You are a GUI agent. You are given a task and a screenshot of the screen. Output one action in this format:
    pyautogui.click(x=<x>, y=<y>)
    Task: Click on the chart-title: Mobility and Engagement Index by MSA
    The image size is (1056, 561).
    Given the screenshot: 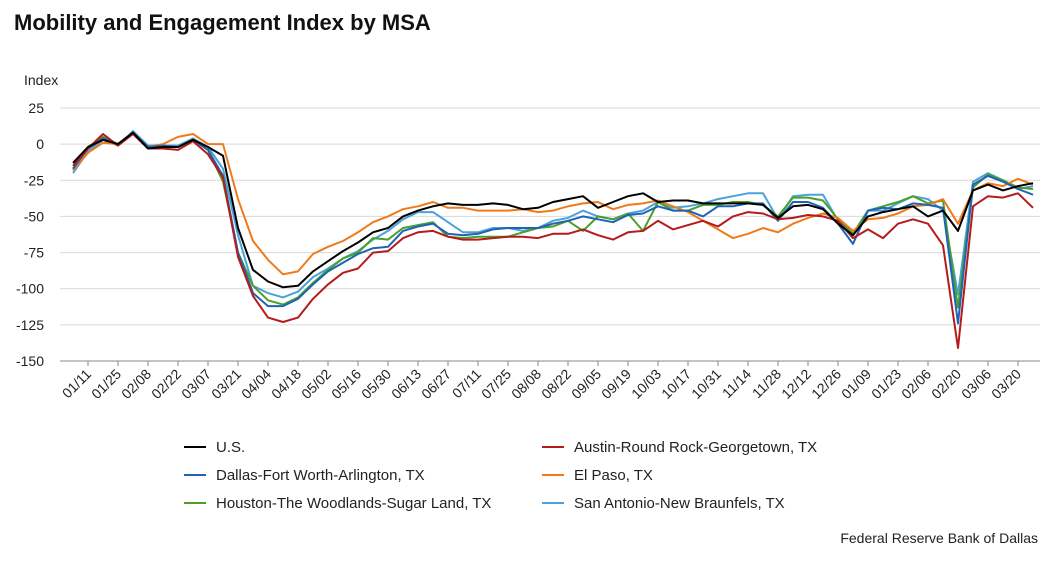 What is the action you would take?
    pyautogui.click(x=222, y=22)
    